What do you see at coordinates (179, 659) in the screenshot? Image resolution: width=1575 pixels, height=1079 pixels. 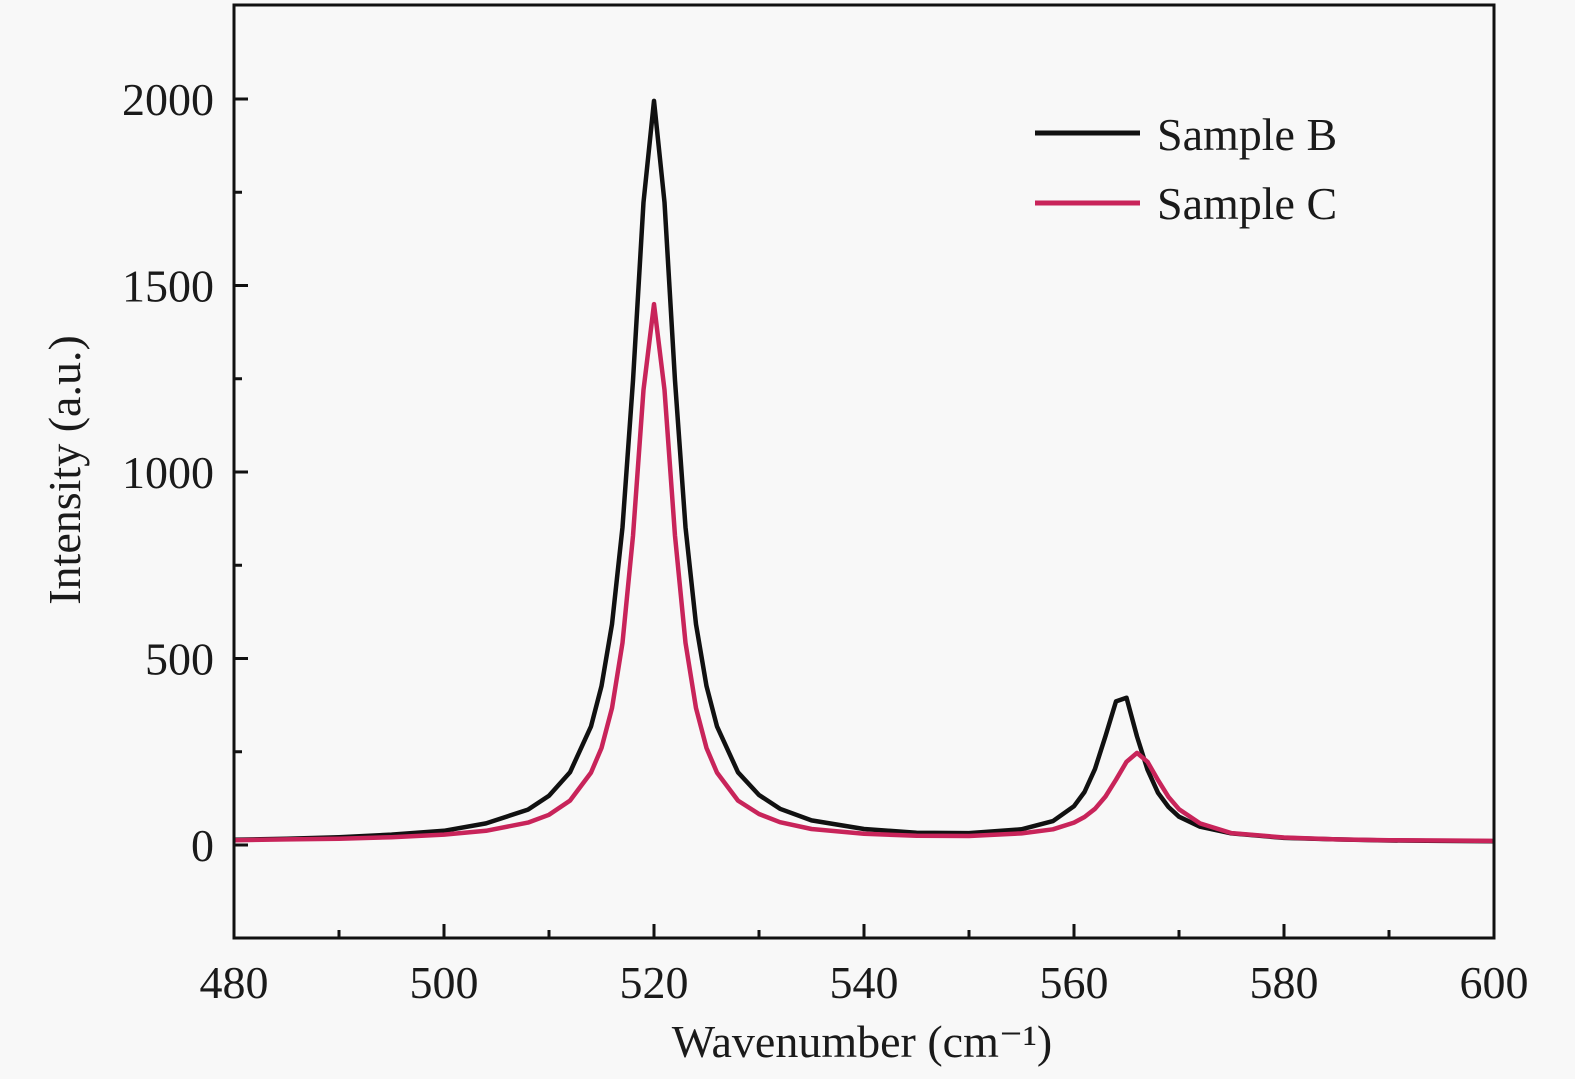 I see `y-tick-label: 500` at bounding box center [179, 659].